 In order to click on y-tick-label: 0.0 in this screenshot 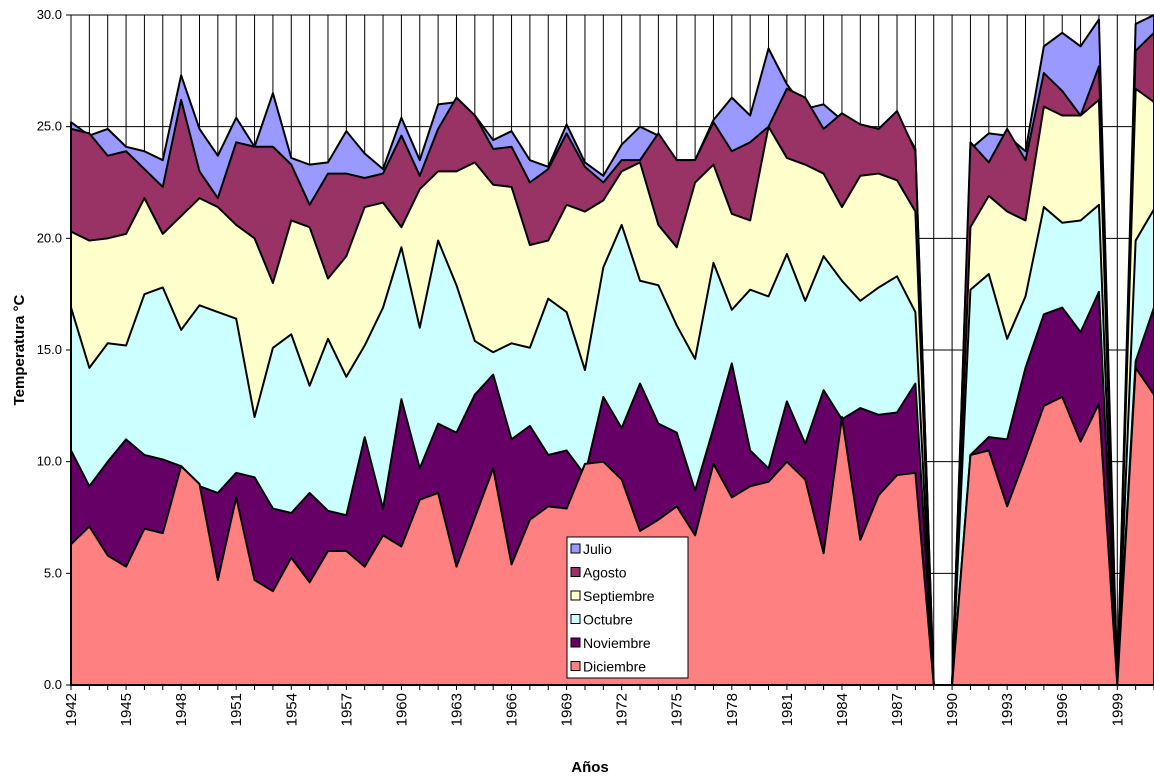, I will do `click(53, 684)`.